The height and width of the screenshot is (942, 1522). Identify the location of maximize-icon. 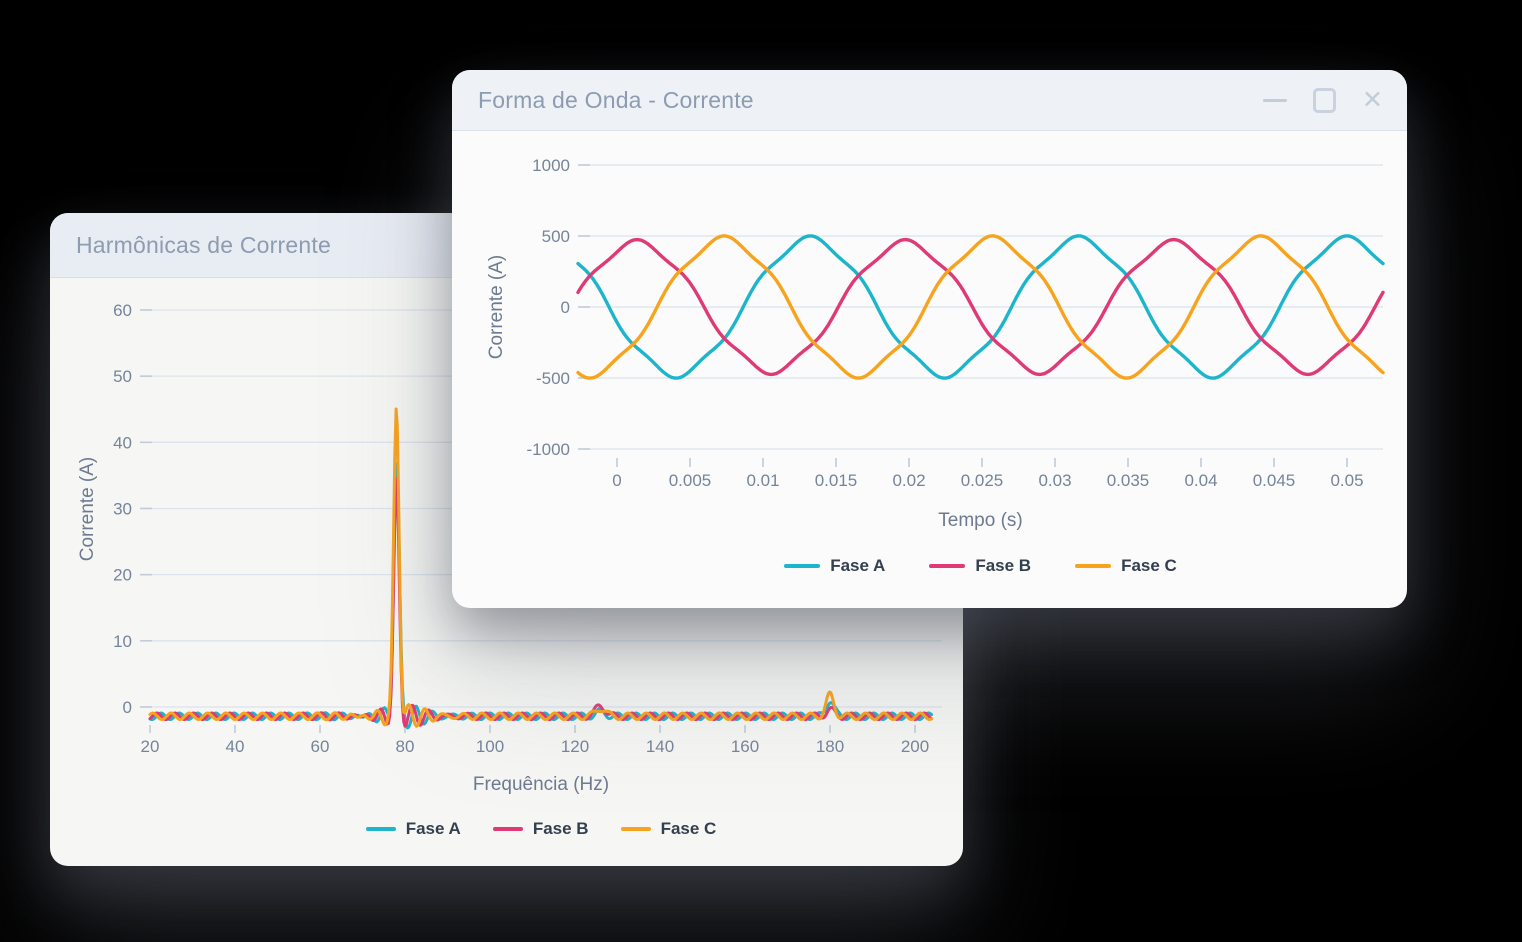
(1325, 100).